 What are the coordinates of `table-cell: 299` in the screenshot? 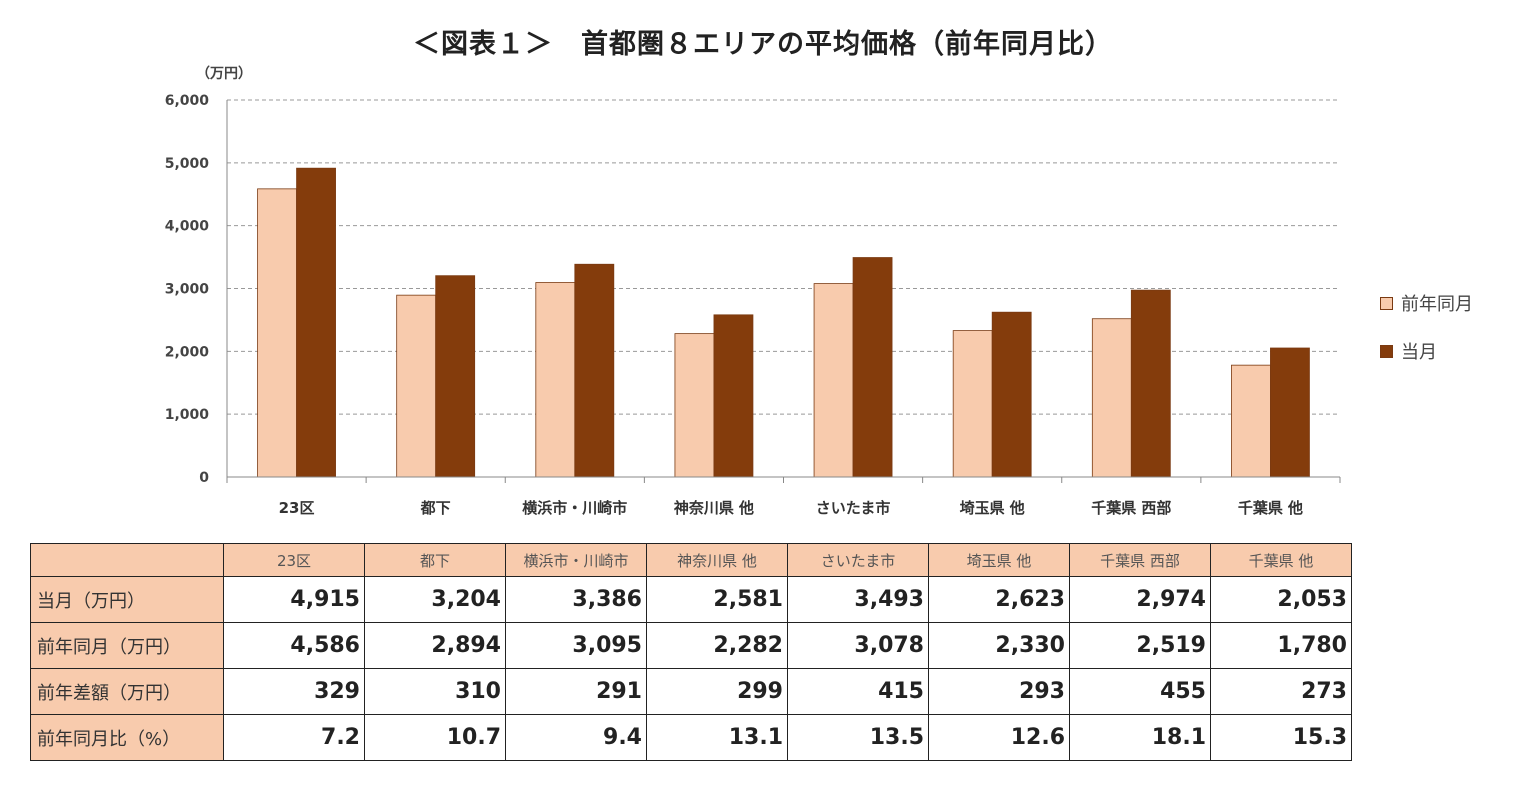 It's located at (717, 691).